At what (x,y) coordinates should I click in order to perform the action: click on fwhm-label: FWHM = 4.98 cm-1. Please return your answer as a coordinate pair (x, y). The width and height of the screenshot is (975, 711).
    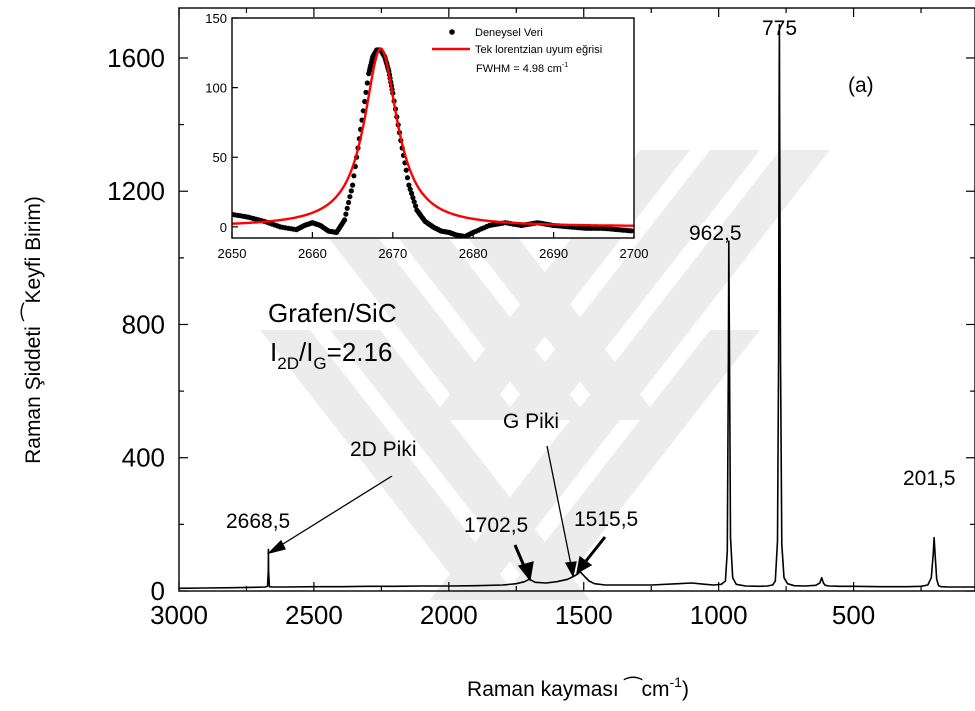
    Looking at the image, I should click on (522, 68).